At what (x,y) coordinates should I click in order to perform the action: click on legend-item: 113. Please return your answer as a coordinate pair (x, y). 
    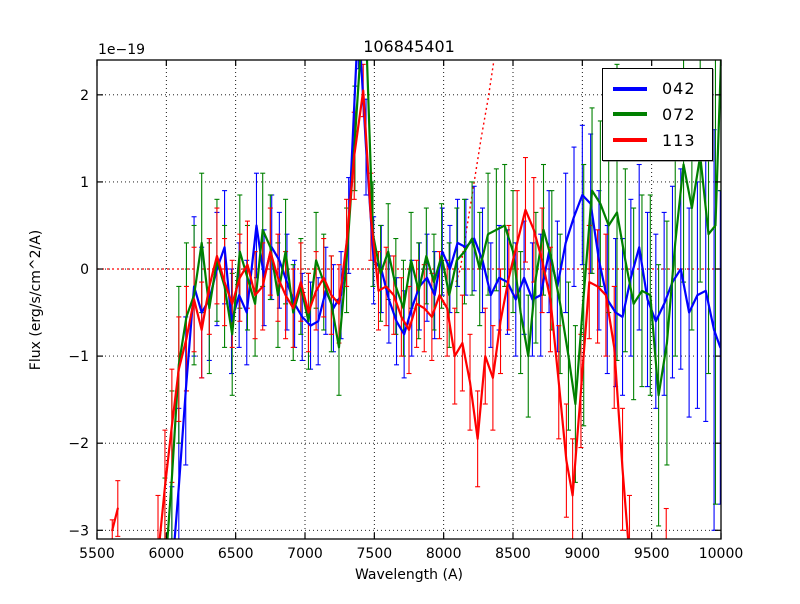
    Looking at the image, I should click on (657, 140).